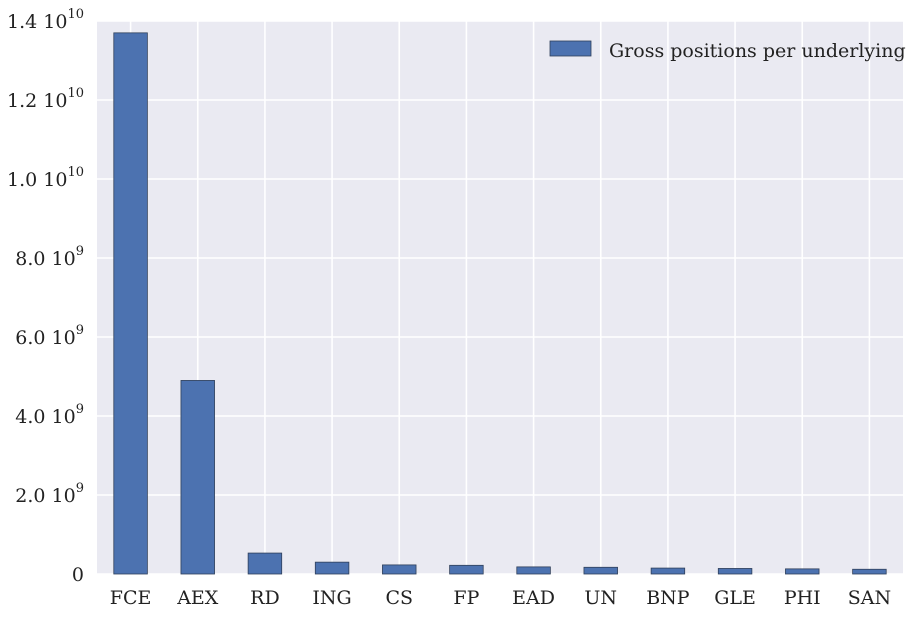 The width and height of the screenshot is (912, 617). What do you see at coordinates (466, 598) in the screenshot?
I see `x-tick-label: FP` at bounding box center [466, 598].